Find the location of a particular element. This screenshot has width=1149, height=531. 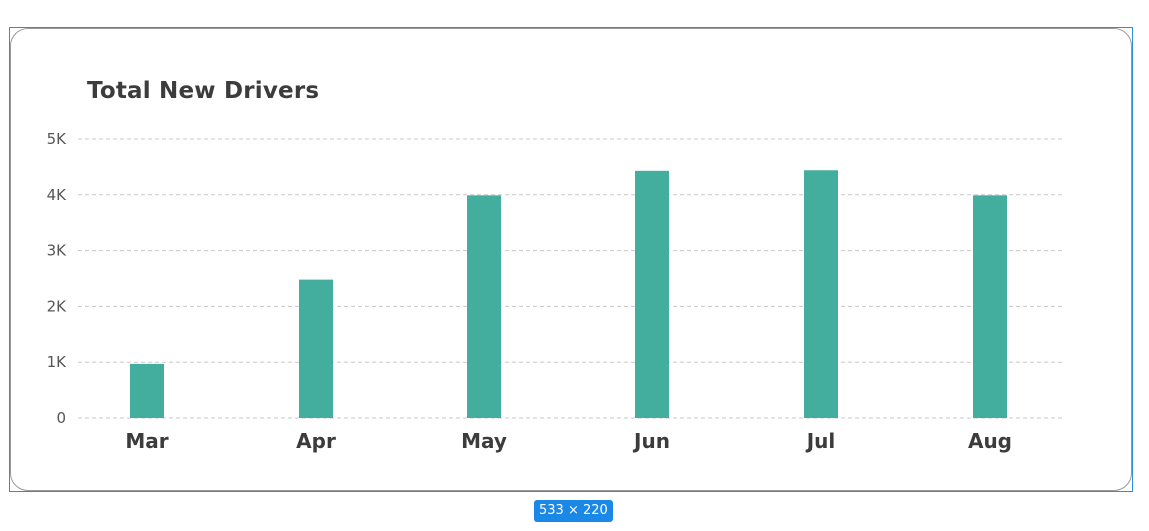

y-tick-label: 1K is located at coordinates (57, 362).